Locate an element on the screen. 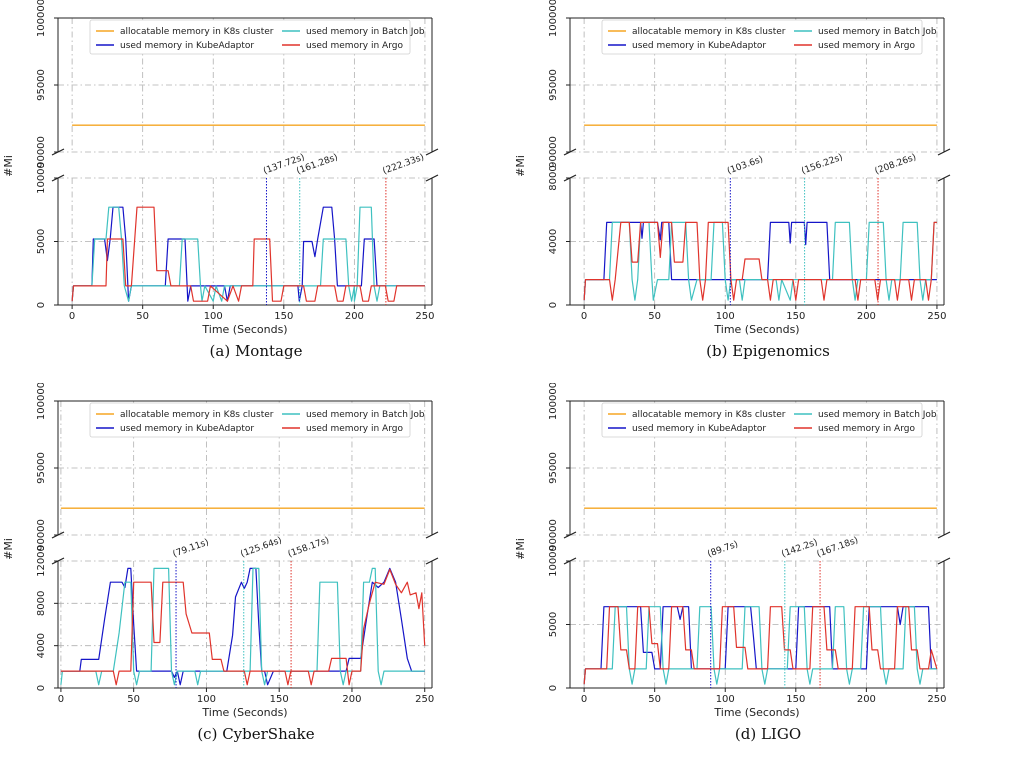 This screenshot has width=1024, height=766. caption-cybershake: (c) CyberShake is located at coordinates (256, 734).